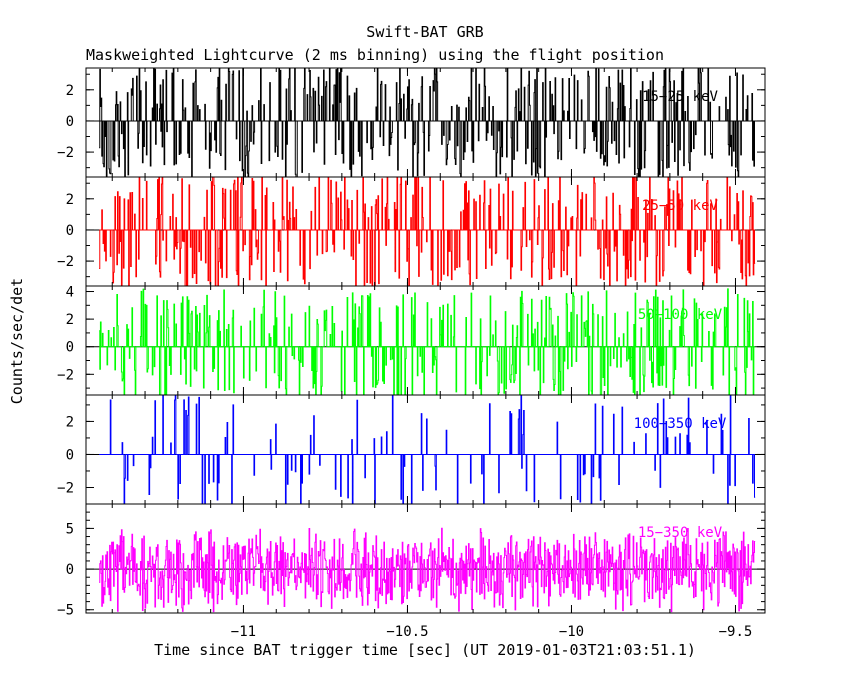 The image size is (850, 680). I want to click on y-axis-label: Counts/sec/det, so click(17, 341).